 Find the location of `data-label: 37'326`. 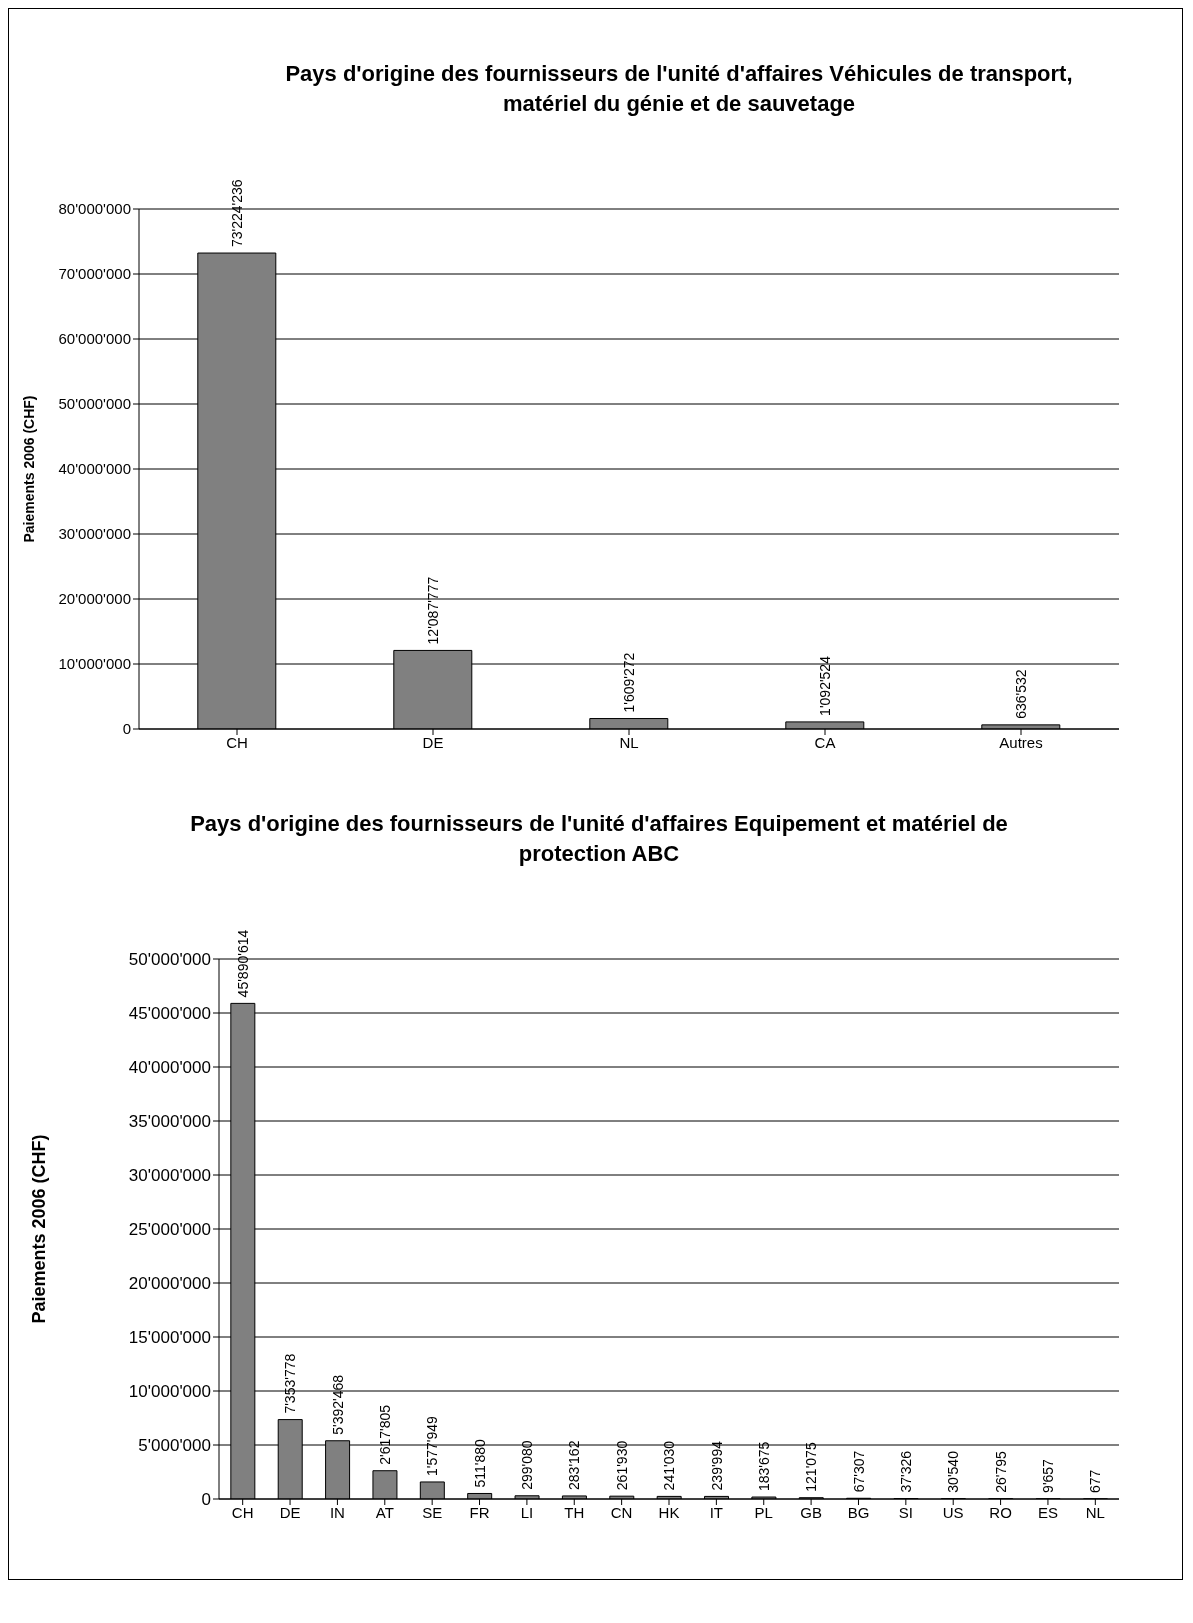

data-label: 37'326 is located at coordinates (906, 1471).